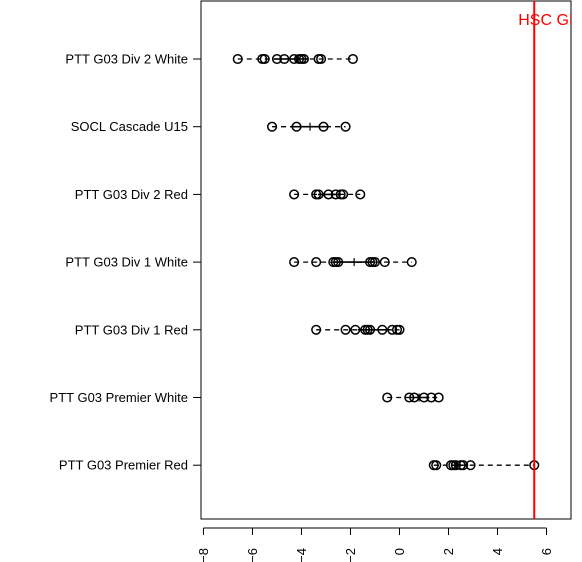 The width and height of the screenshot is (582, 562). I want to click on category-row: PTT G03 Div 1 White, so click(241, 262).